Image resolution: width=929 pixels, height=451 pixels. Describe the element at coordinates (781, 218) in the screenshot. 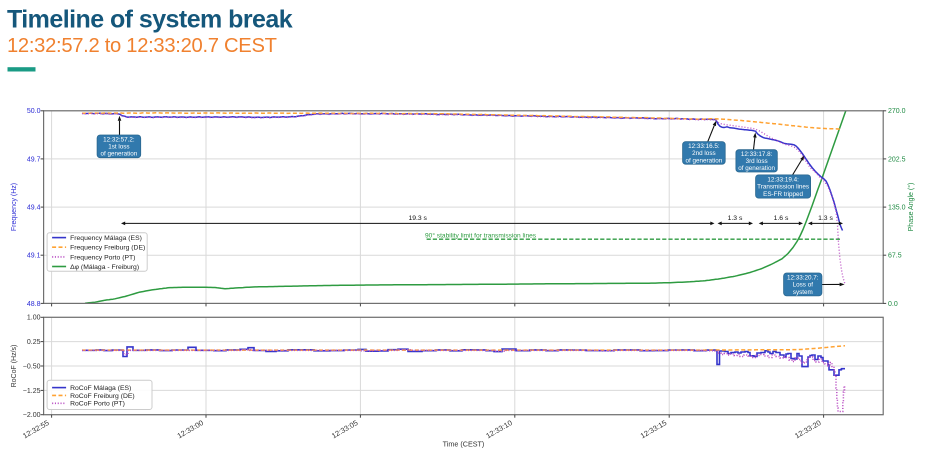

I see `svg-text: 1.6 s` at that location.